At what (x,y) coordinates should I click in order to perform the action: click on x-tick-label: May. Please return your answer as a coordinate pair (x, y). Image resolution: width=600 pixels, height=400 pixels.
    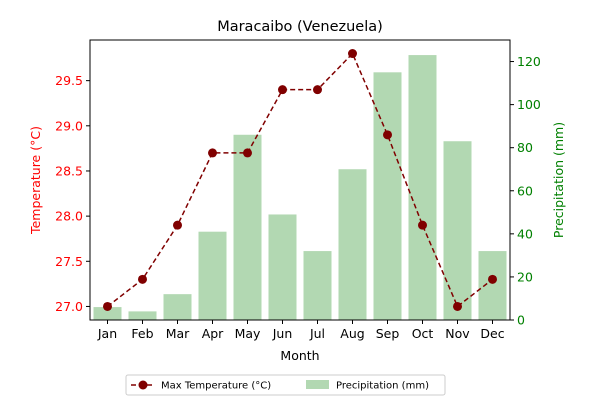
    Looking at the image, I should click on (248, 333).